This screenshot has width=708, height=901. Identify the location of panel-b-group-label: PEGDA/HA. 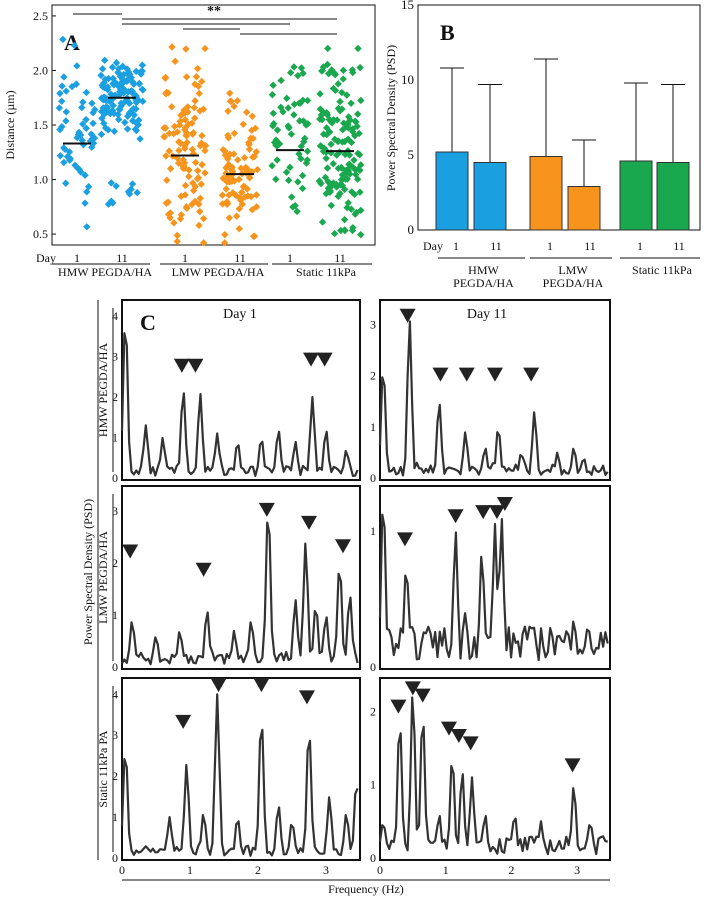
(483, 283).